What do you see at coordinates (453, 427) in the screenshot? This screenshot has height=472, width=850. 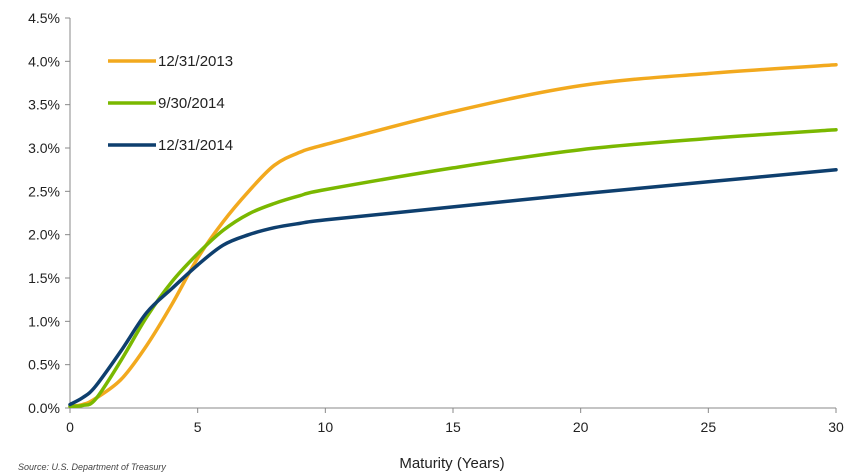 I see `x-tick-label: 15` at bounding box center [453, 427].